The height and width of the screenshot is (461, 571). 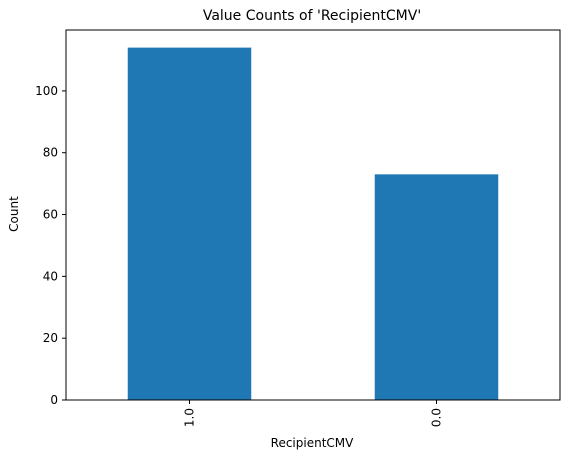 I want to click on y-tick-label: 80, so click(x=50, y=153).